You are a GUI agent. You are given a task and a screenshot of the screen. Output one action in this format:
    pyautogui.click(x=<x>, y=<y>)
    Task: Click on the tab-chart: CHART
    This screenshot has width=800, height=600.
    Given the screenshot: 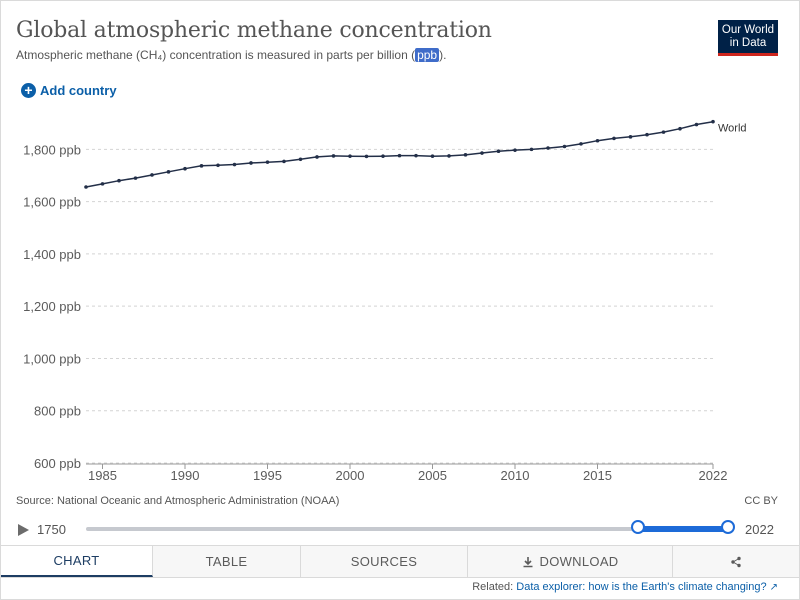 What is the action you would take?
    pyautogui.click(x=77, y=561)
    